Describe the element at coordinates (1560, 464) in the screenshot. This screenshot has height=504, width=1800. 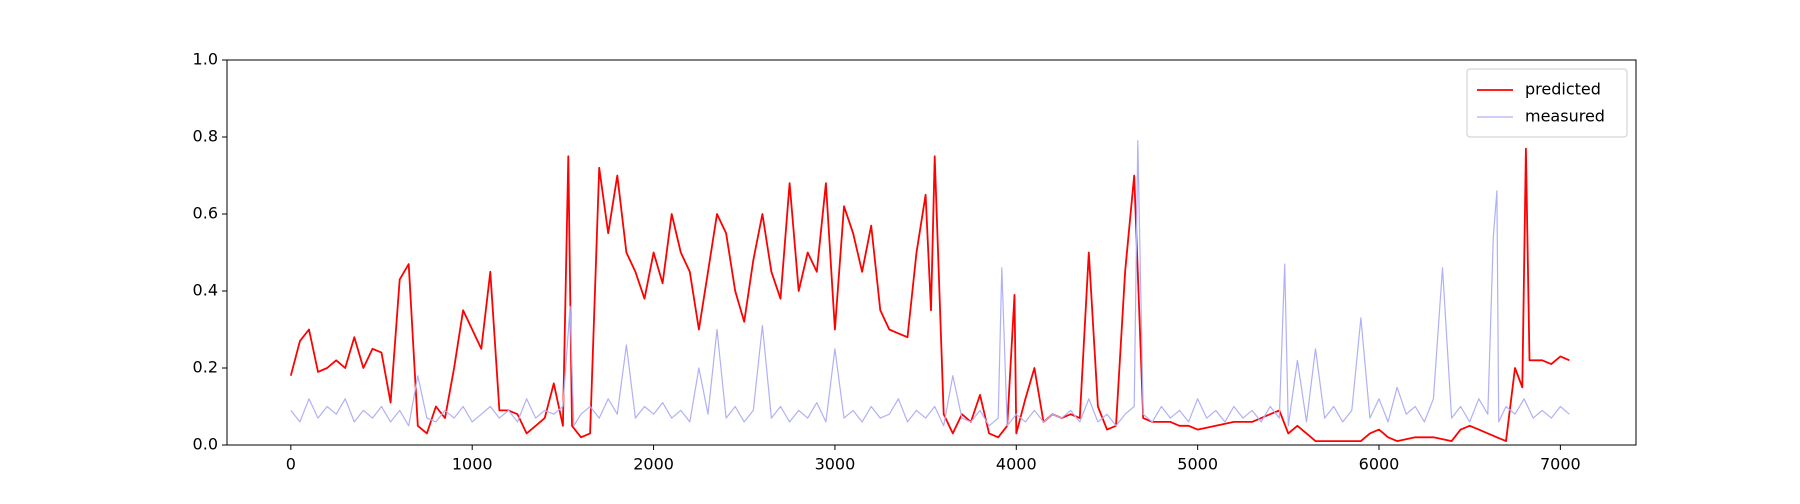
I see `x-tick-label: 7000` at that location.